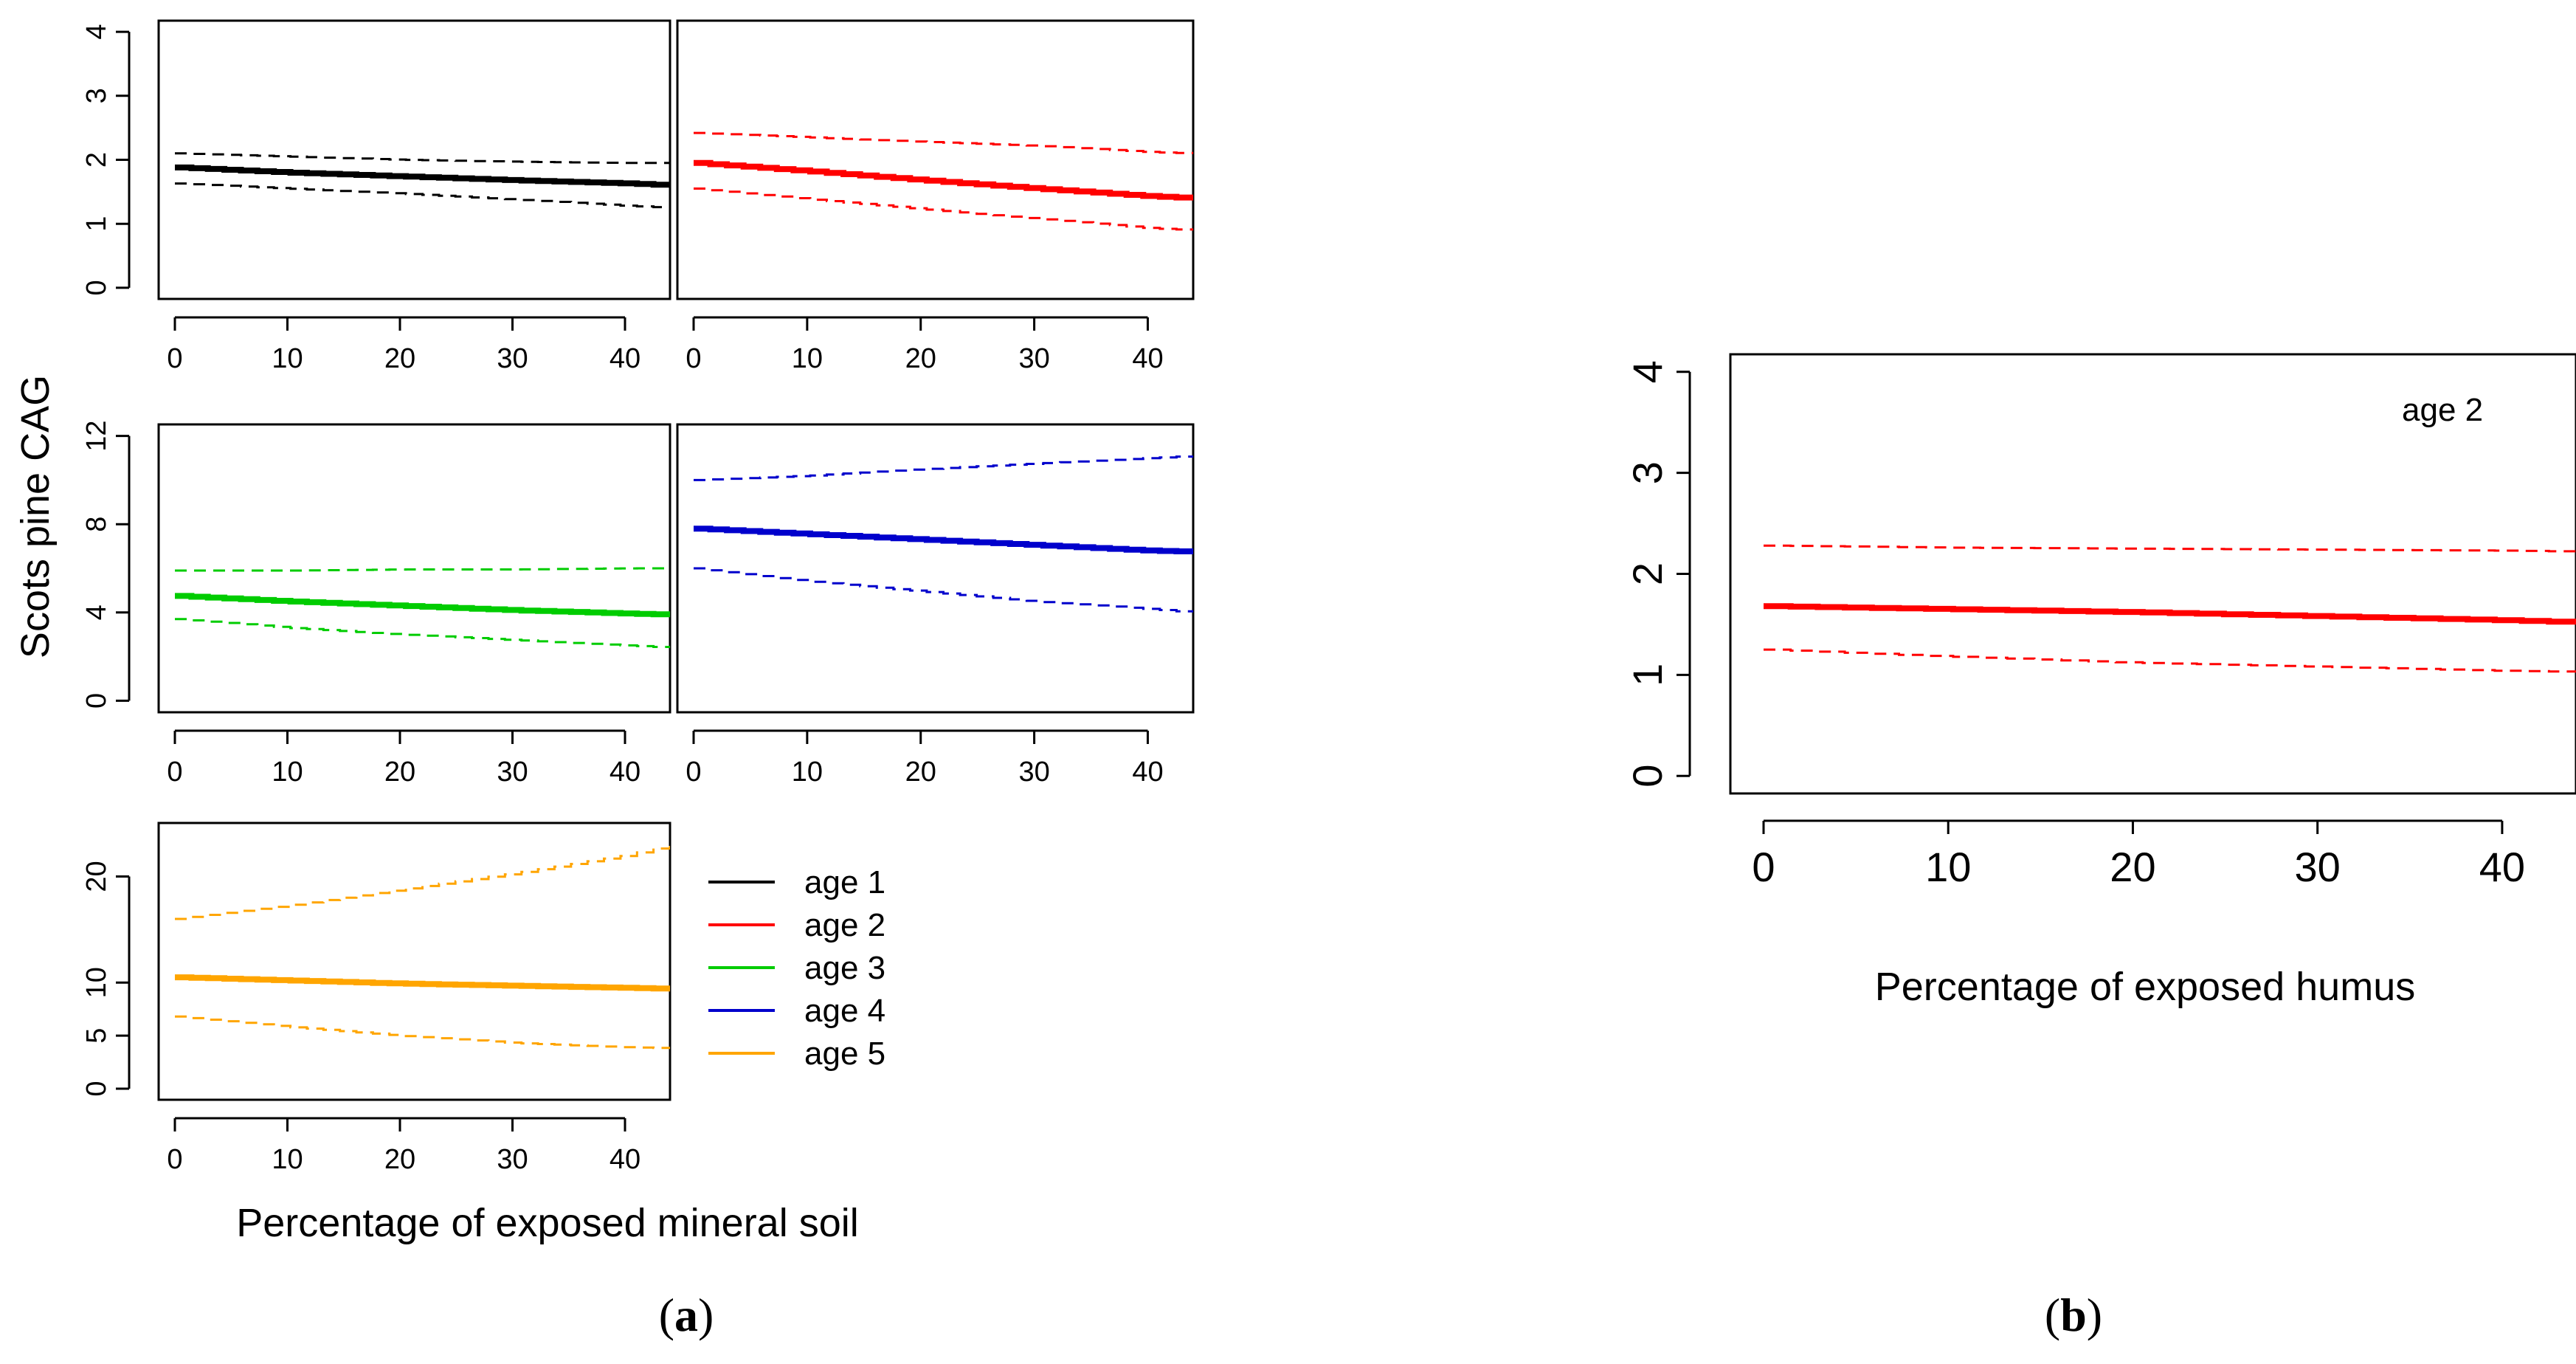  What do you see at coordinates (796, 1054) in the screenshot?
I see `legend-item: age 5` at bounding box center [796, 1054].